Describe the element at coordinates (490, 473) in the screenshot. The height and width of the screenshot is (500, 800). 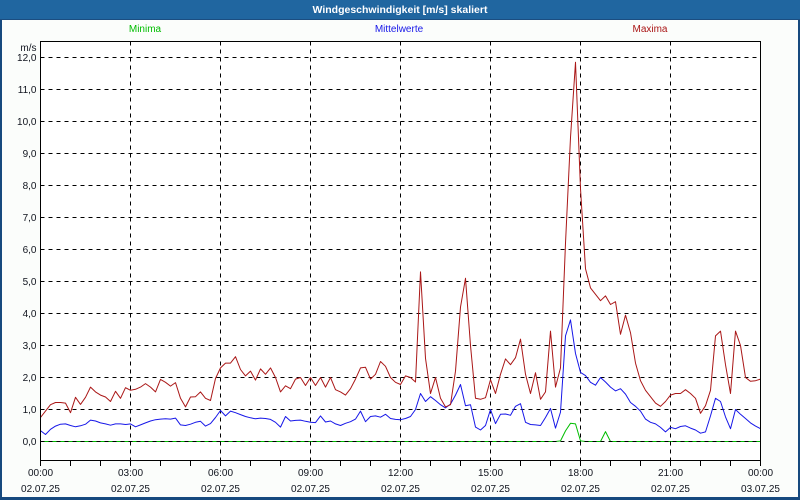
I see `x-tick-time-label: 15:00` at that location.